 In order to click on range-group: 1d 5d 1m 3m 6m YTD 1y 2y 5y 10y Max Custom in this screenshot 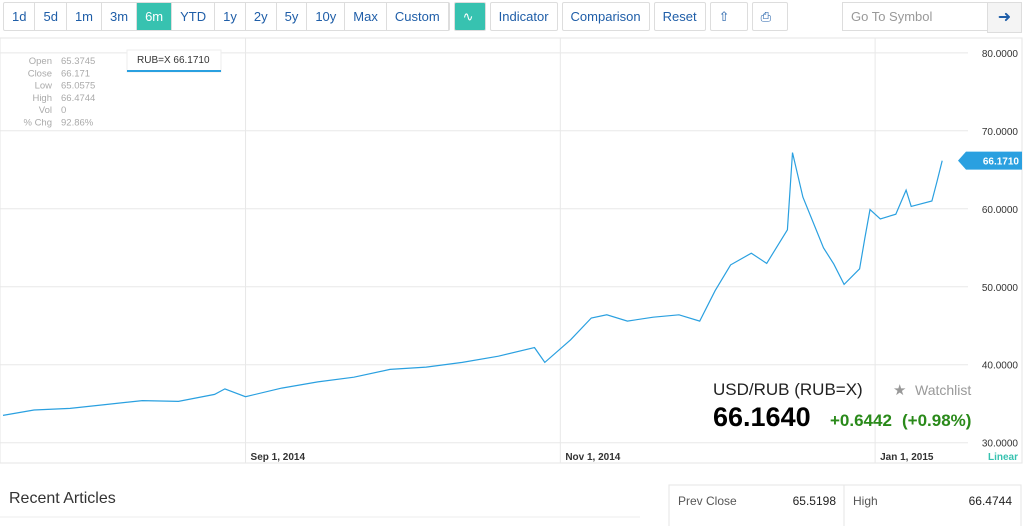, I will do `click(226, 16)`.